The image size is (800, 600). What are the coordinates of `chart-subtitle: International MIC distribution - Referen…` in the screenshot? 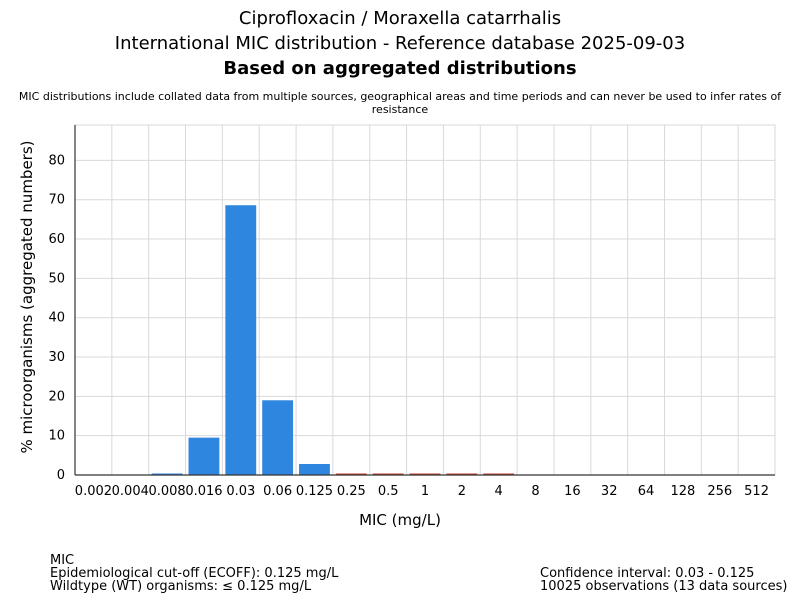 It's located at (400, 43).